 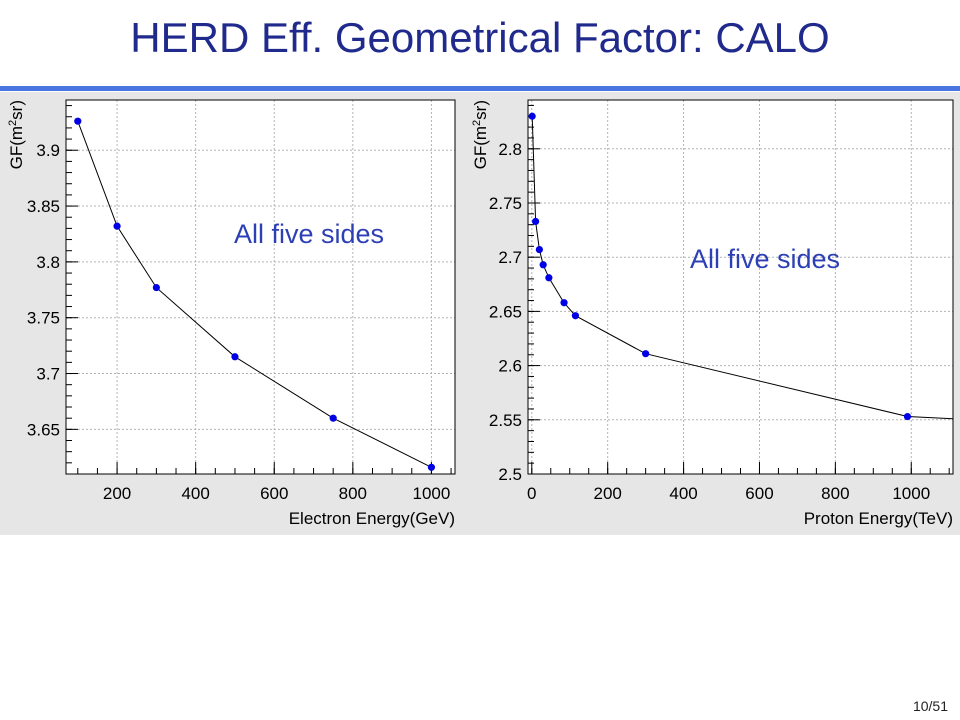 I want to click on electron-annotation: All five sides, so click(x=309, y=234).